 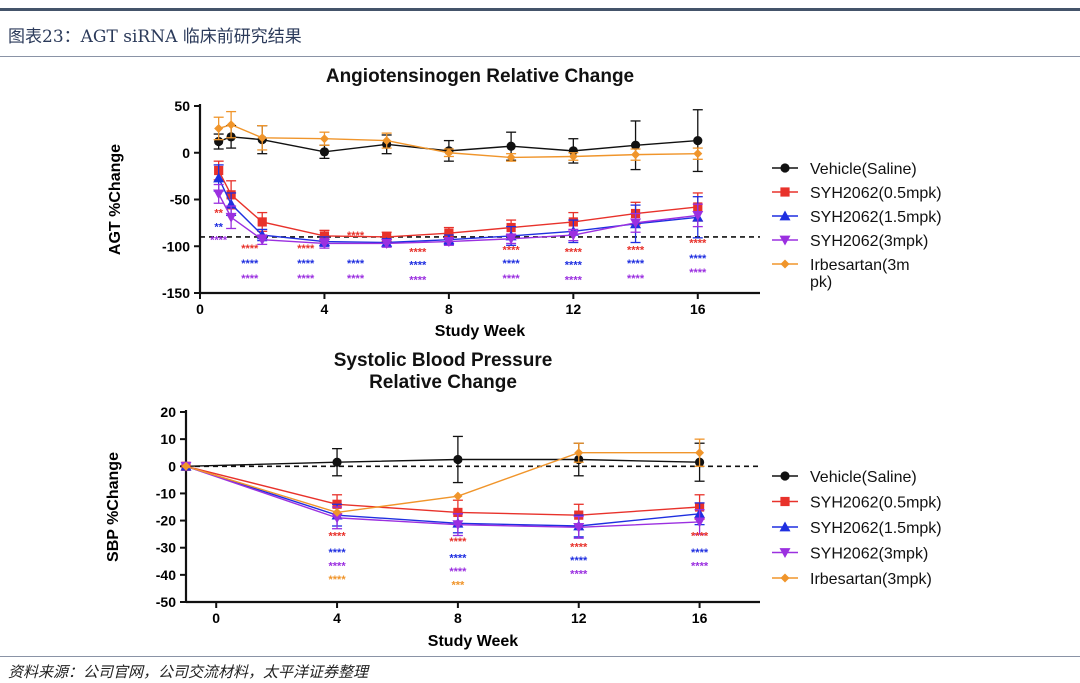 I want to click on x-tick-label: 16, so click(x=700, y=618).